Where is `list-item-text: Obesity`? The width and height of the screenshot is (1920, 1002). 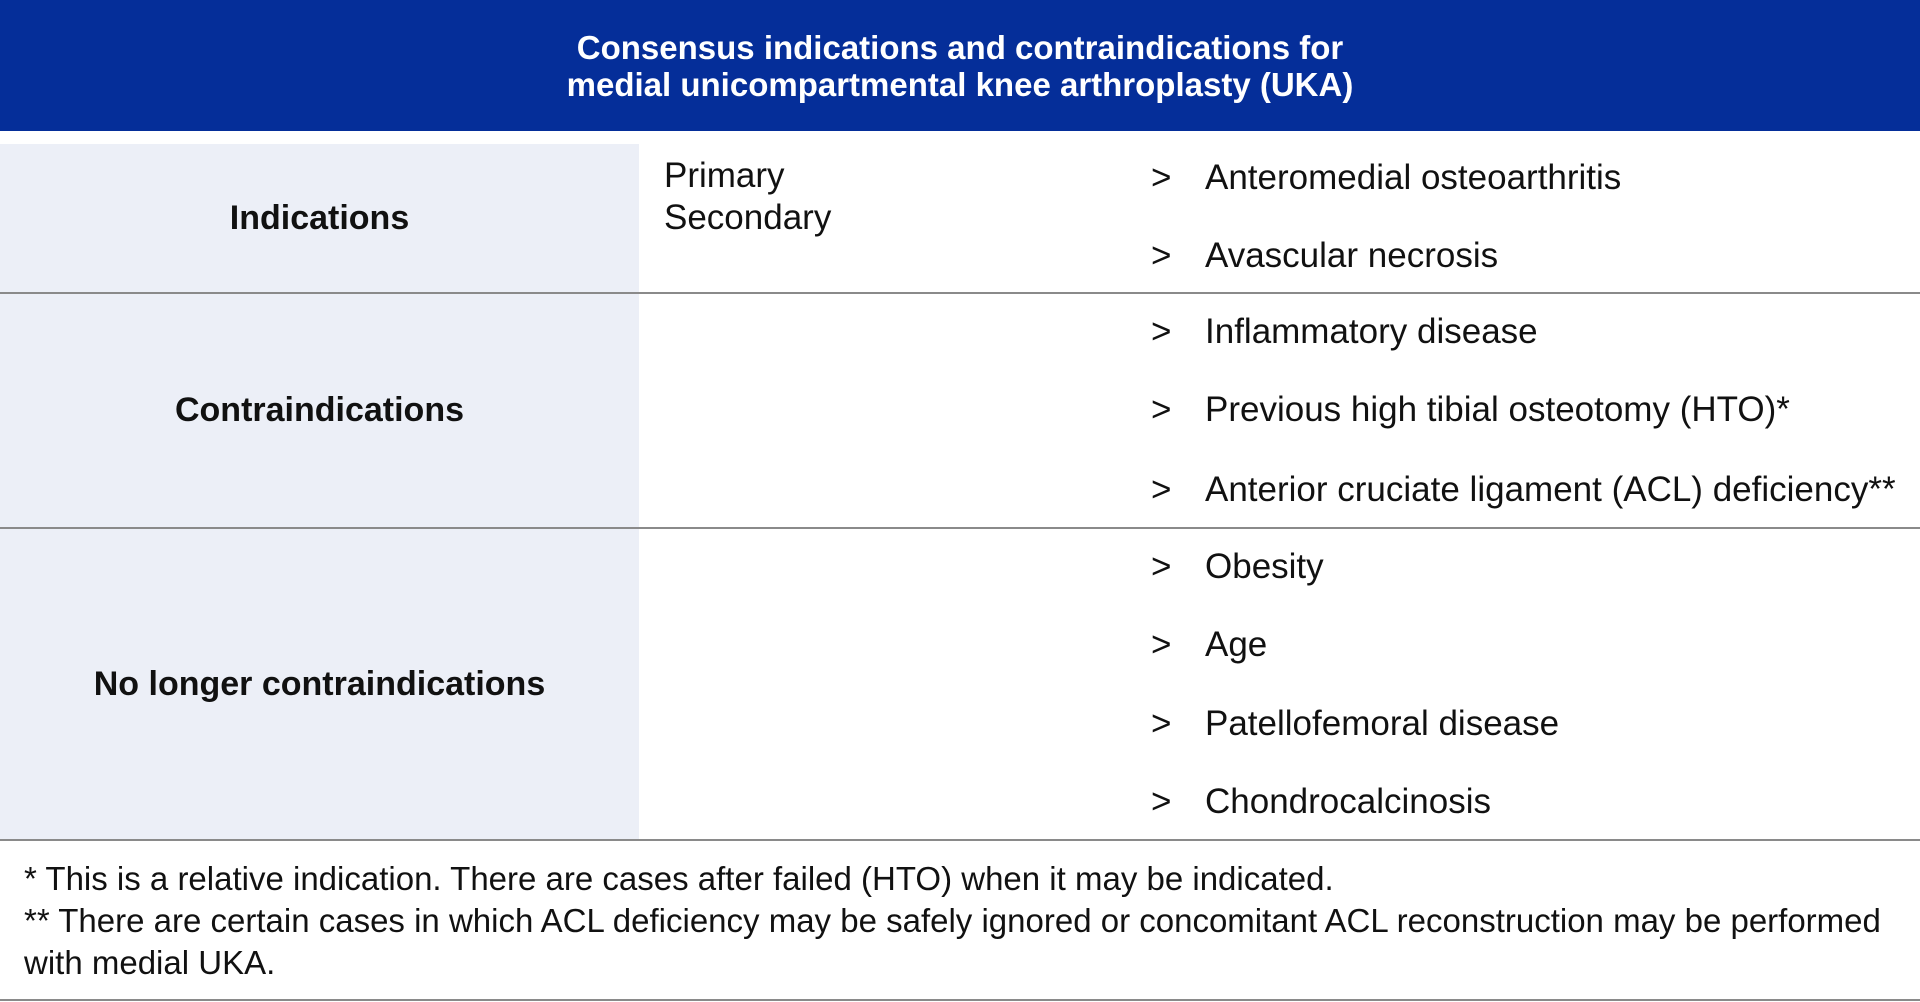 list-item-text: Obesity is located at coordinates (1264, 566).